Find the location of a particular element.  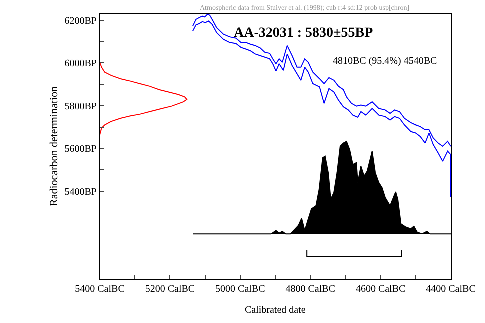

x-axis-title: Calibrated date is located at coordinates (275, 310).